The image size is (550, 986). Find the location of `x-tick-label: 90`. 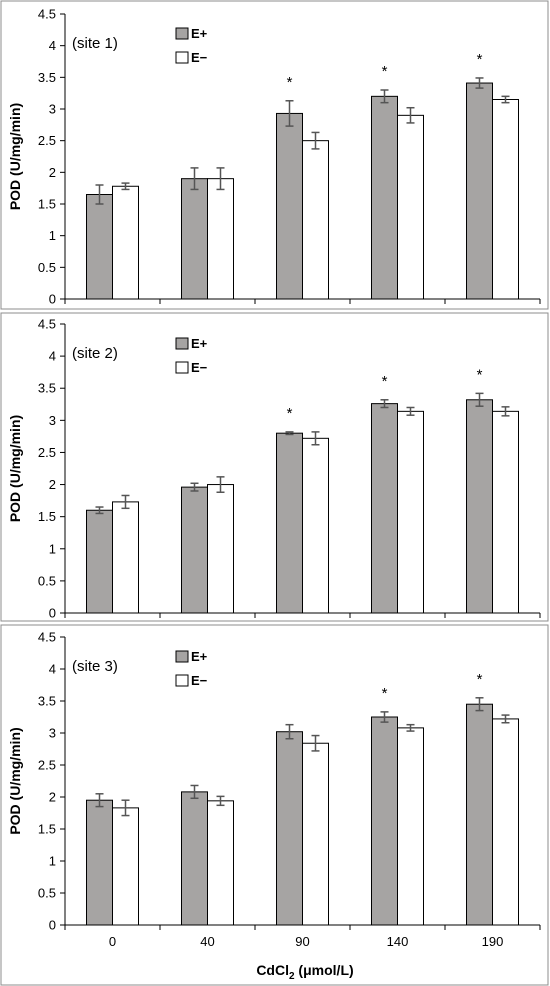

x-tick-label: 90 is located at coordinates (302, 941).